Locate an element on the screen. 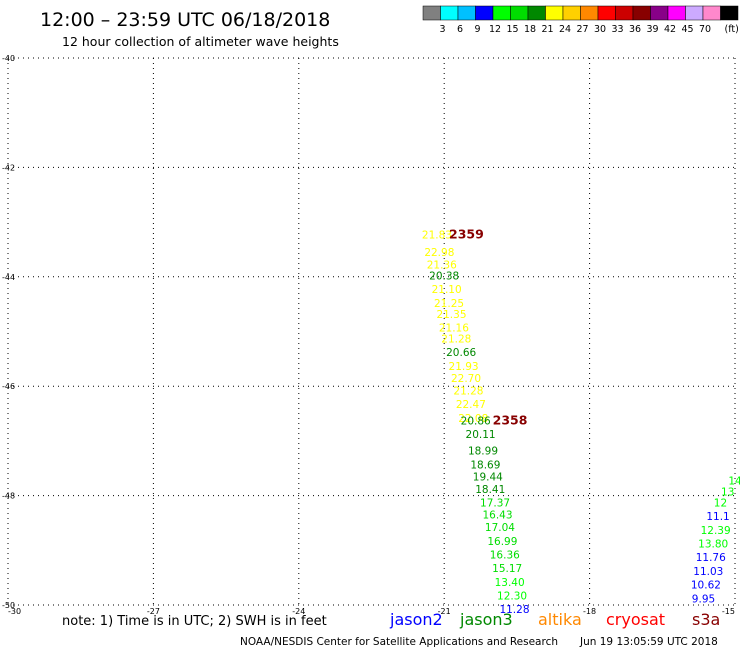 The image size is (740, 650). legend-unit: (ft) is located at coordinates (732, 29).